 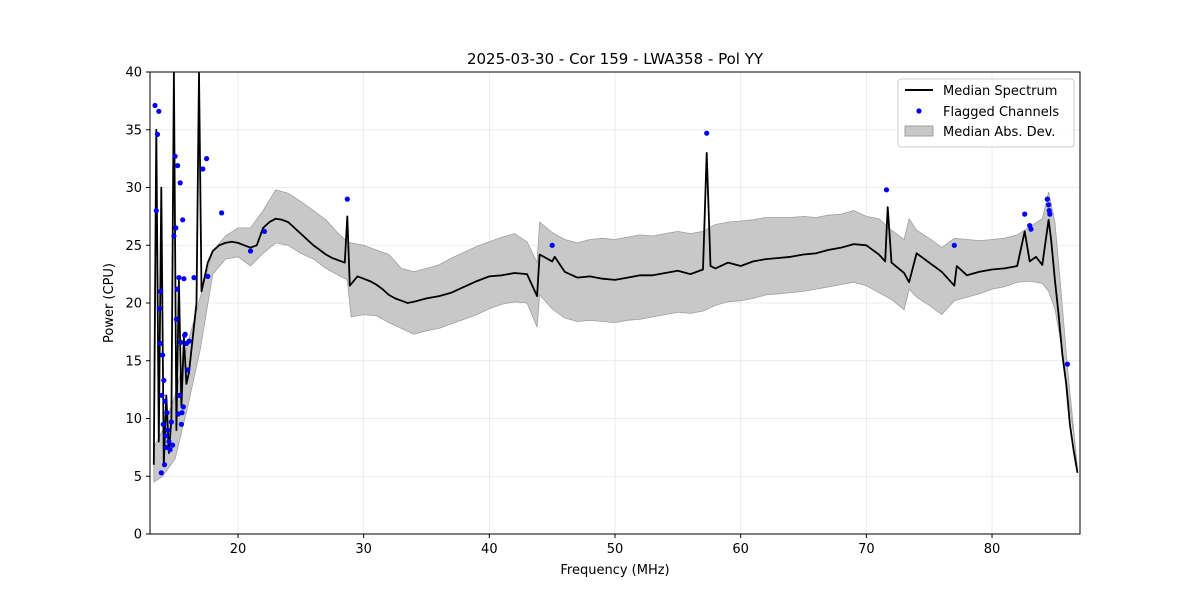 What do you see at coordinates (363, 549) in the screenshot?
I see `x-tick-label: 30` at bounding box center [363, 549].